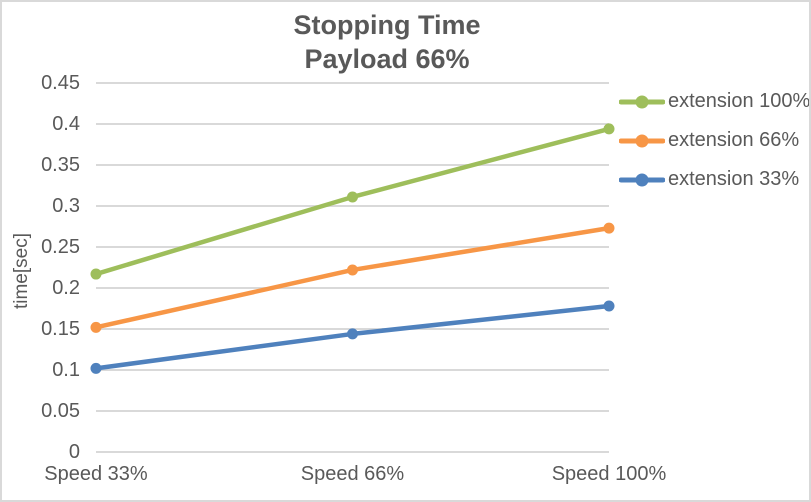 The width and height of the screenshot is (811, 502). I want to click on legend: extension 100% extension 66% extension 33%, so click(715, 147).